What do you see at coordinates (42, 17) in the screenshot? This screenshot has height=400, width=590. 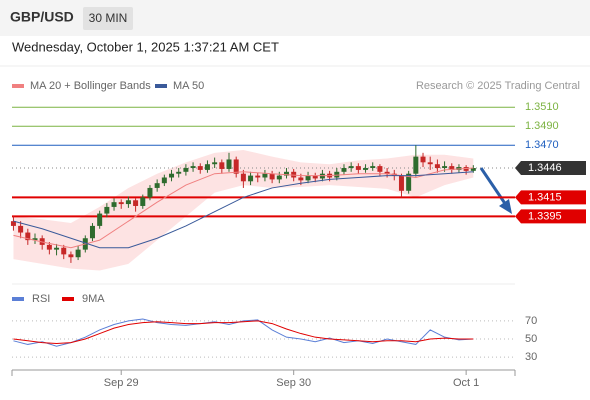 I see `symbol: GBP/USD` at bounding box center [42, 17].